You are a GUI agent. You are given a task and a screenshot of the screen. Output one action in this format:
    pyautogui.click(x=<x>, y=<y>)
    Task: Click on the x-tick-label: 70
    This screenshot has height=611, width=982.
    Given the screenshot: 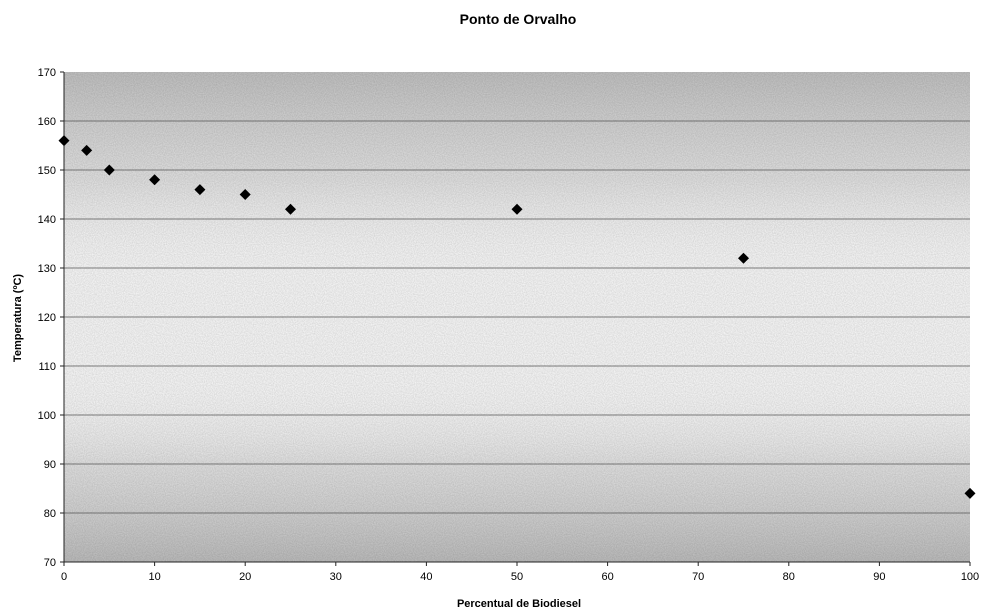 What is the action you would take?
    pyautogui.click(x=698, y=577)
    